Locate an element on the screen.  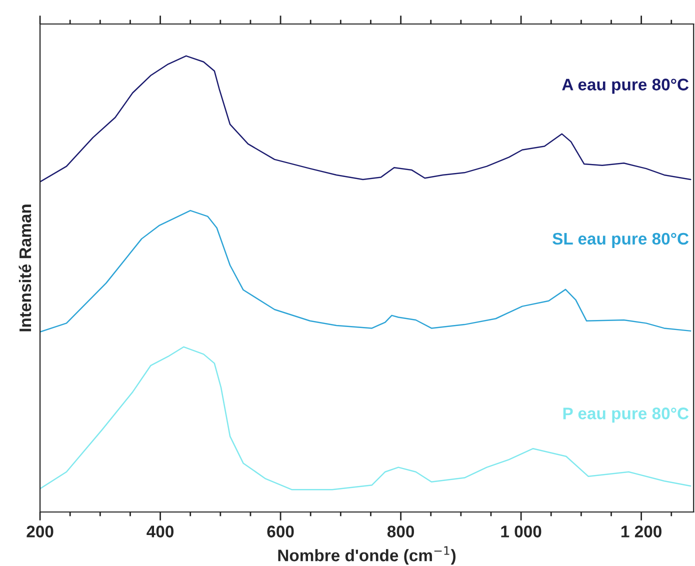
x-tick-label: 800 is located at coordinates (400, 532).